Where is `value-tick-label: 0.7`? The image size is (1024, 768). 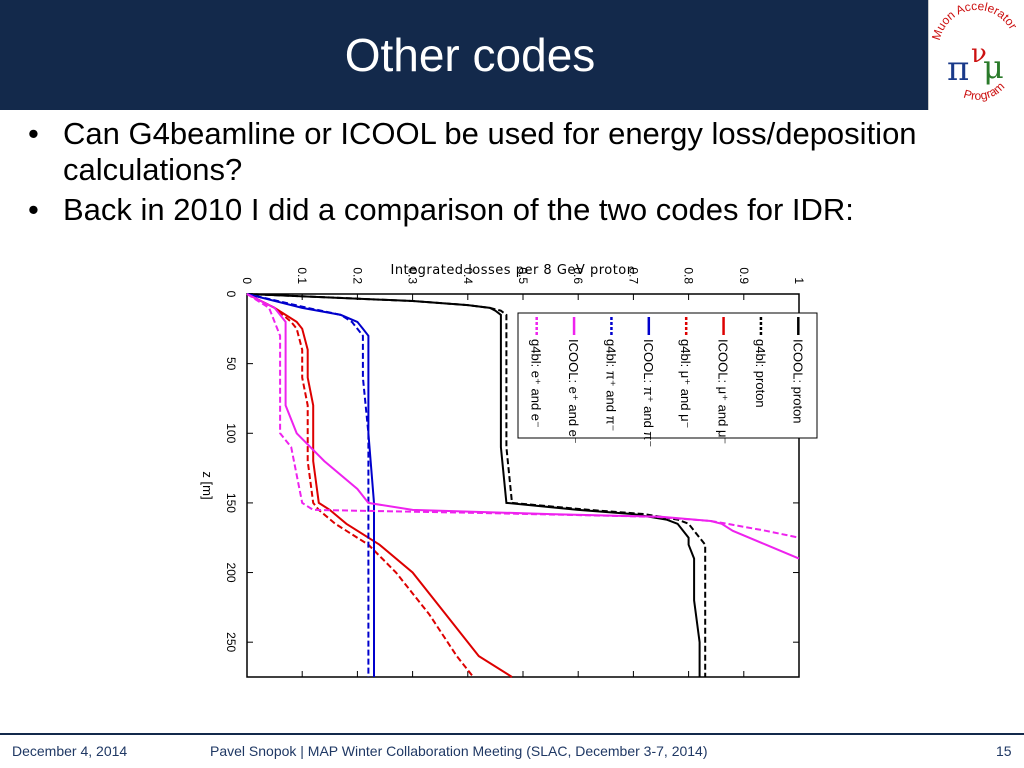
value-tick-label: 0.7 is located at coordinates (633, 275).